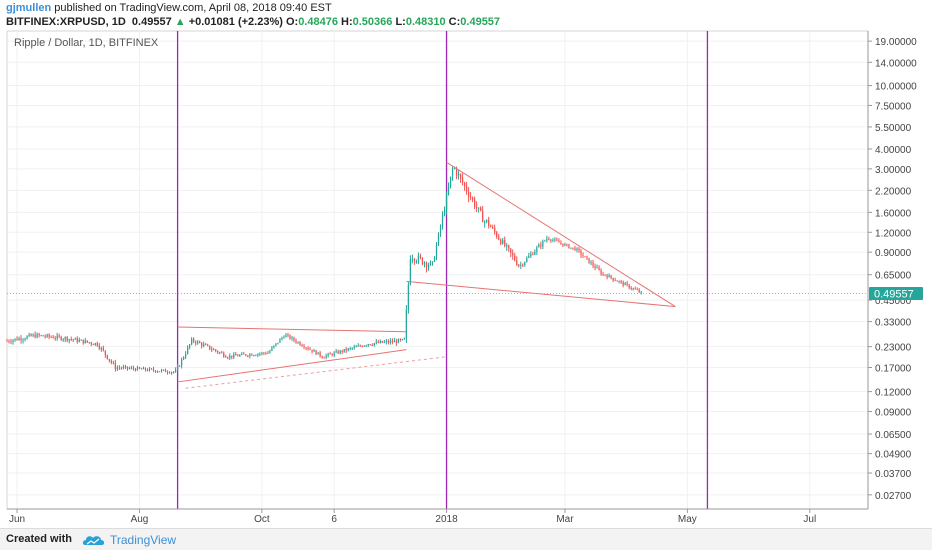  Describe the element at coordinates (466, 539) in the screenshot. I see `footer-bar: Created with TradingView` at that location.